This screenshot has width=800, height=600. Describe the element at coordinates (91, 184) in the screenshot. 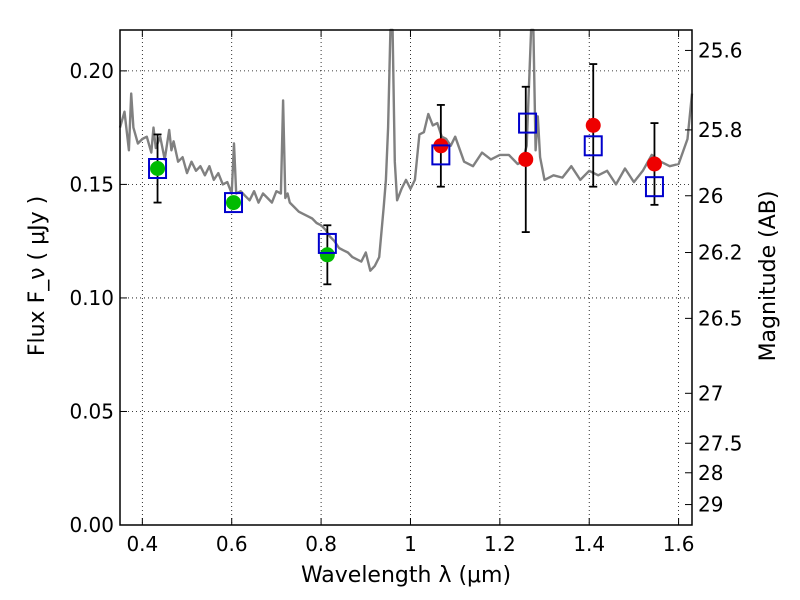

I see `y-tick-label: 0.15` at that location.